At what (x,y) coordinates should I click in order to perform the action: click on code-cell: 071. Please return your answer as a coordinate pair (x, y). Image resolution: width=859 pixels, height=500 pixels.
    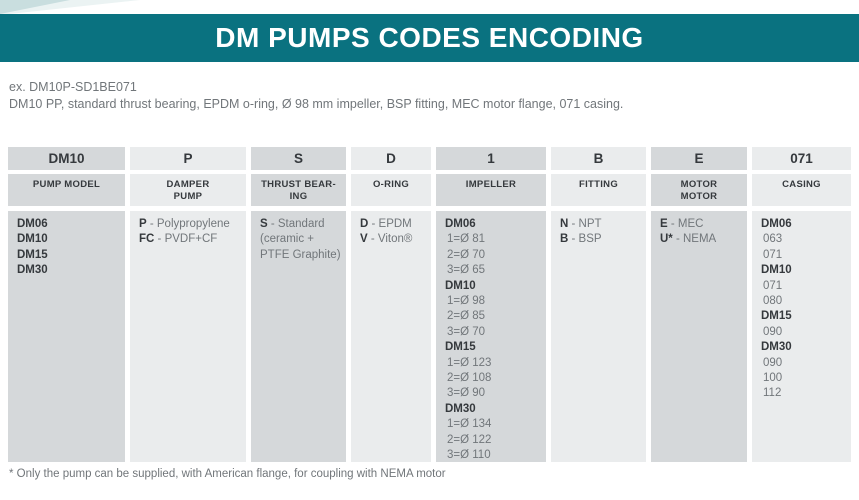
    Looking at the image, I should click on (801, 158).